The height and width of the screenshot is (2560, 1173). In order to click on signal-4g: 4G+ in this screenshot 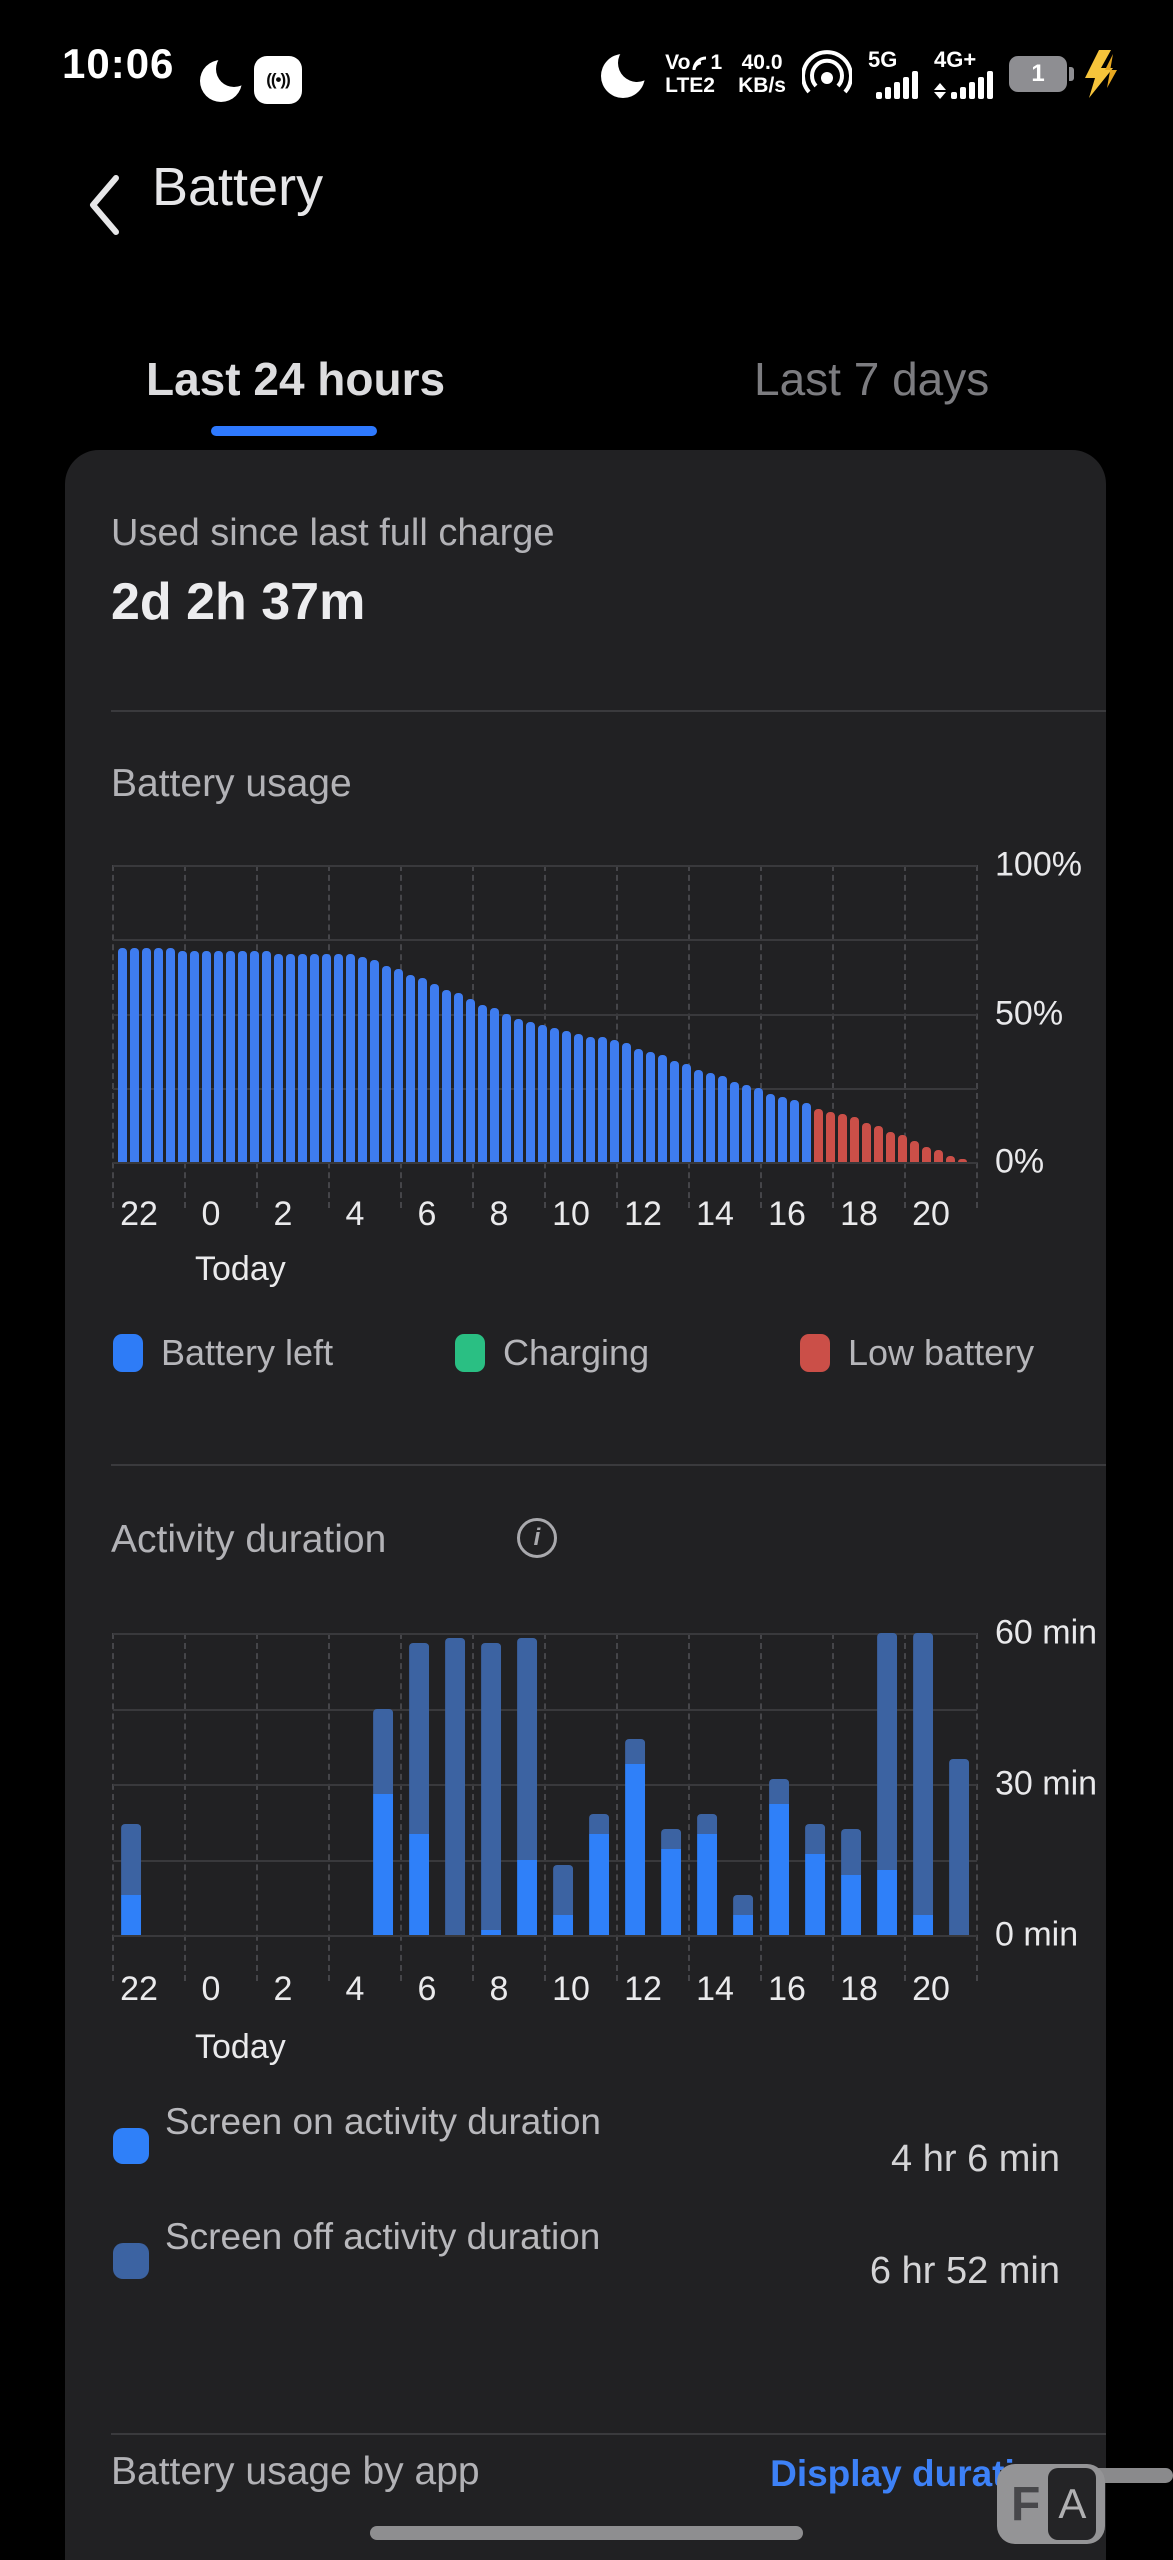, I will do `click(963, 74)`.